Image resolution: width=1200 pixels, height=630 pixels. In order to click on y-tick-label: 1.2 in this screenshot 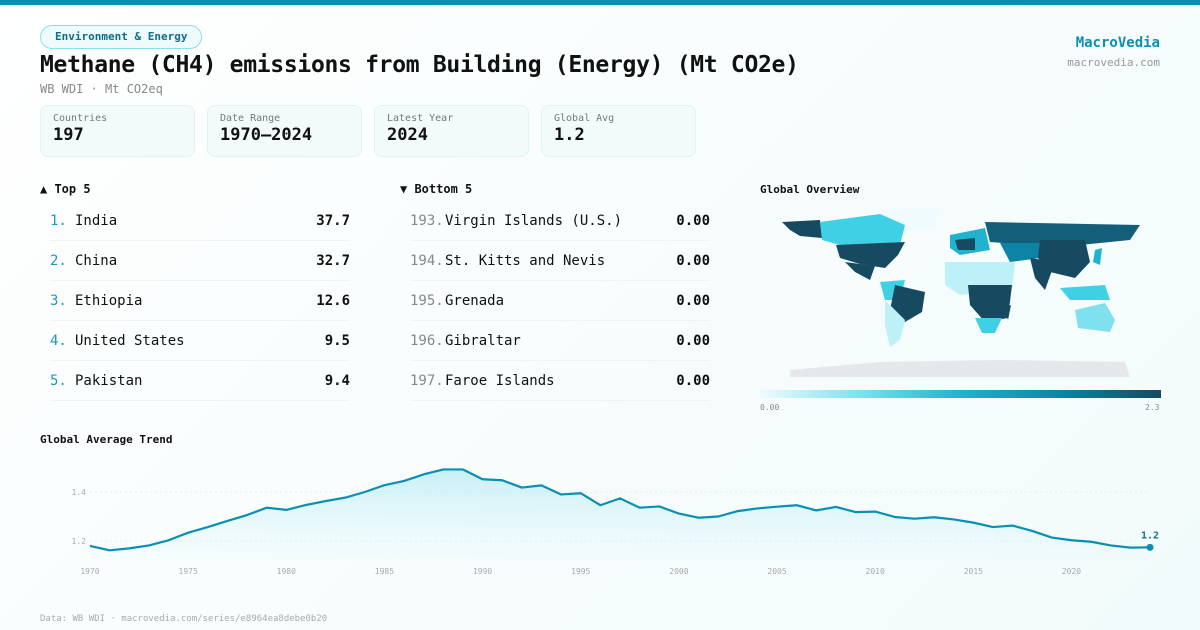, I will do `click(79, 541)`.